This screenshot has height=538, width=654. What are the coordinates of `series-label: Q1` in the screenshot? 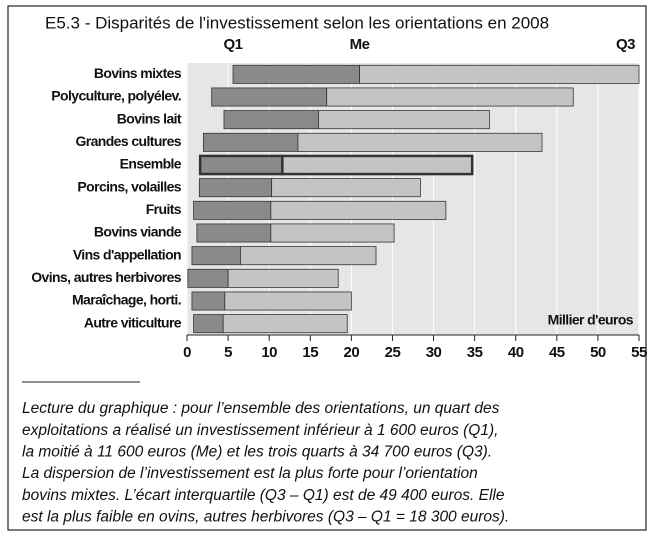 It's located at (233, 44).